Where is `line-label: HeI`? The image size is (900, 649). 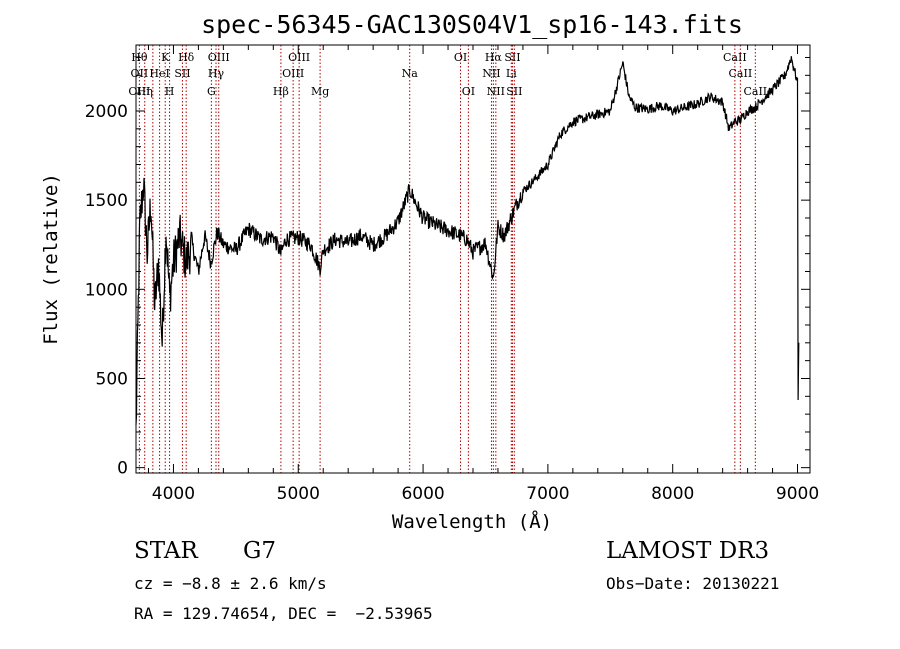 line-label: HeI is located at coordinates (159, 73).